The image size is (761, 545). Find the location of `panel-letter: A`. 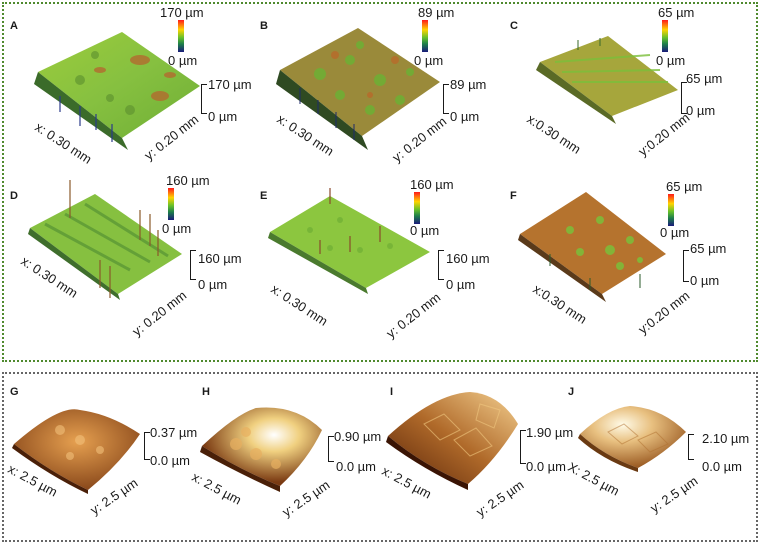

panel-letter: A is located at coordinates (14, 26).